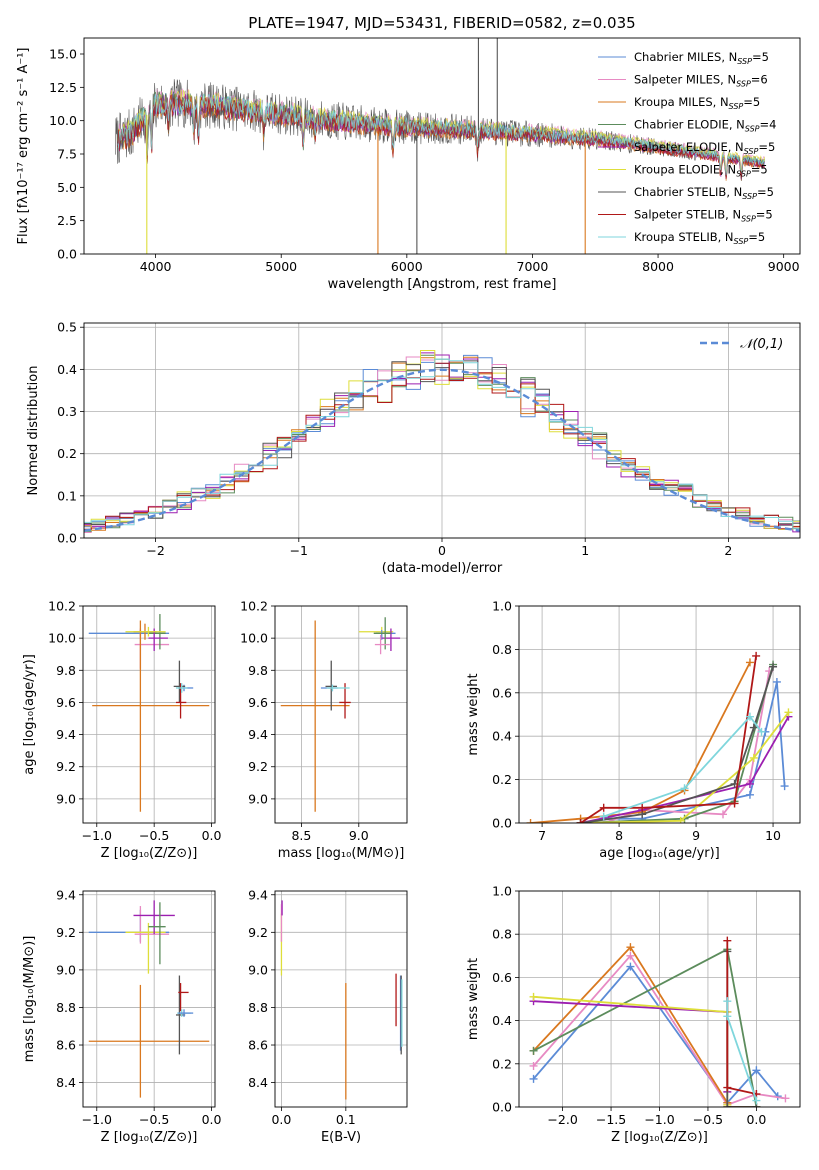 The width and height of the screenshot is (819, 1170). I want to click on legend-label-text: Salpeter MILES, N, so click(685, 80).